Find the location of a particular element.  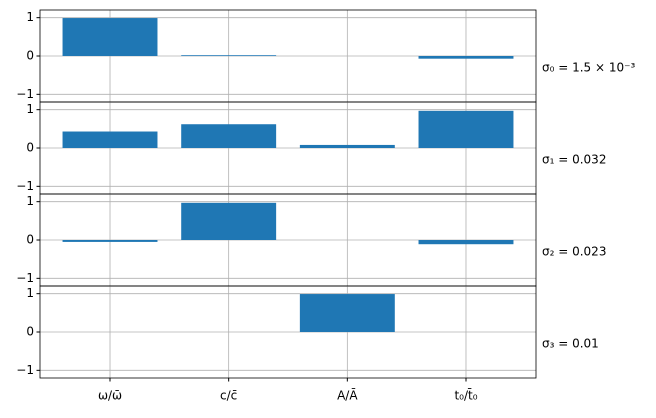

x-tick-label: ω/ω̄ is located at coordinates (110, 396).